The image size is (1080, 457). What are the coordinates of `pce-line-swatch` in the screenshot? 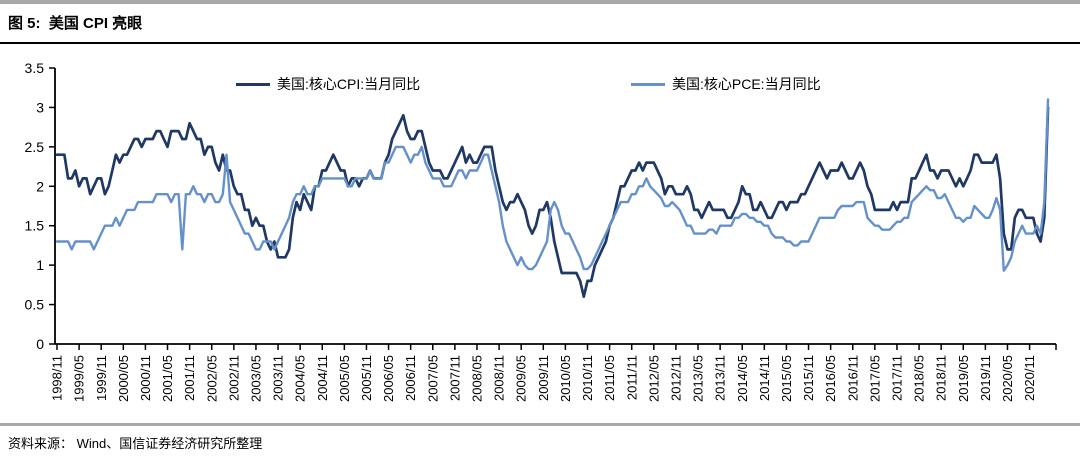 It's located at (648, 84).